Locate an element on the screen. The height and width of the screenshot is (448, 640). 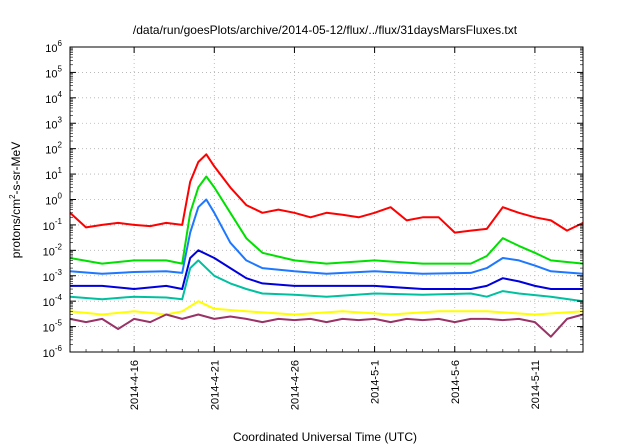
y-tick-label: 10⁶ is located at coordinates (53, 47).